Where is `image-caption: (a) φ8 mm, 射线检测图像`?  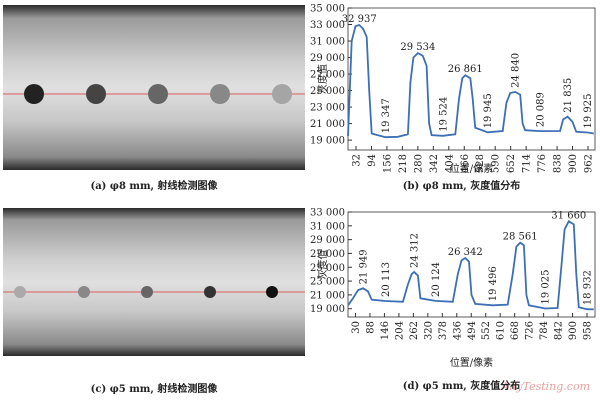
image-caption: (a) φ8 mm, 射线检测图像 is located at coordinates (154, 185).